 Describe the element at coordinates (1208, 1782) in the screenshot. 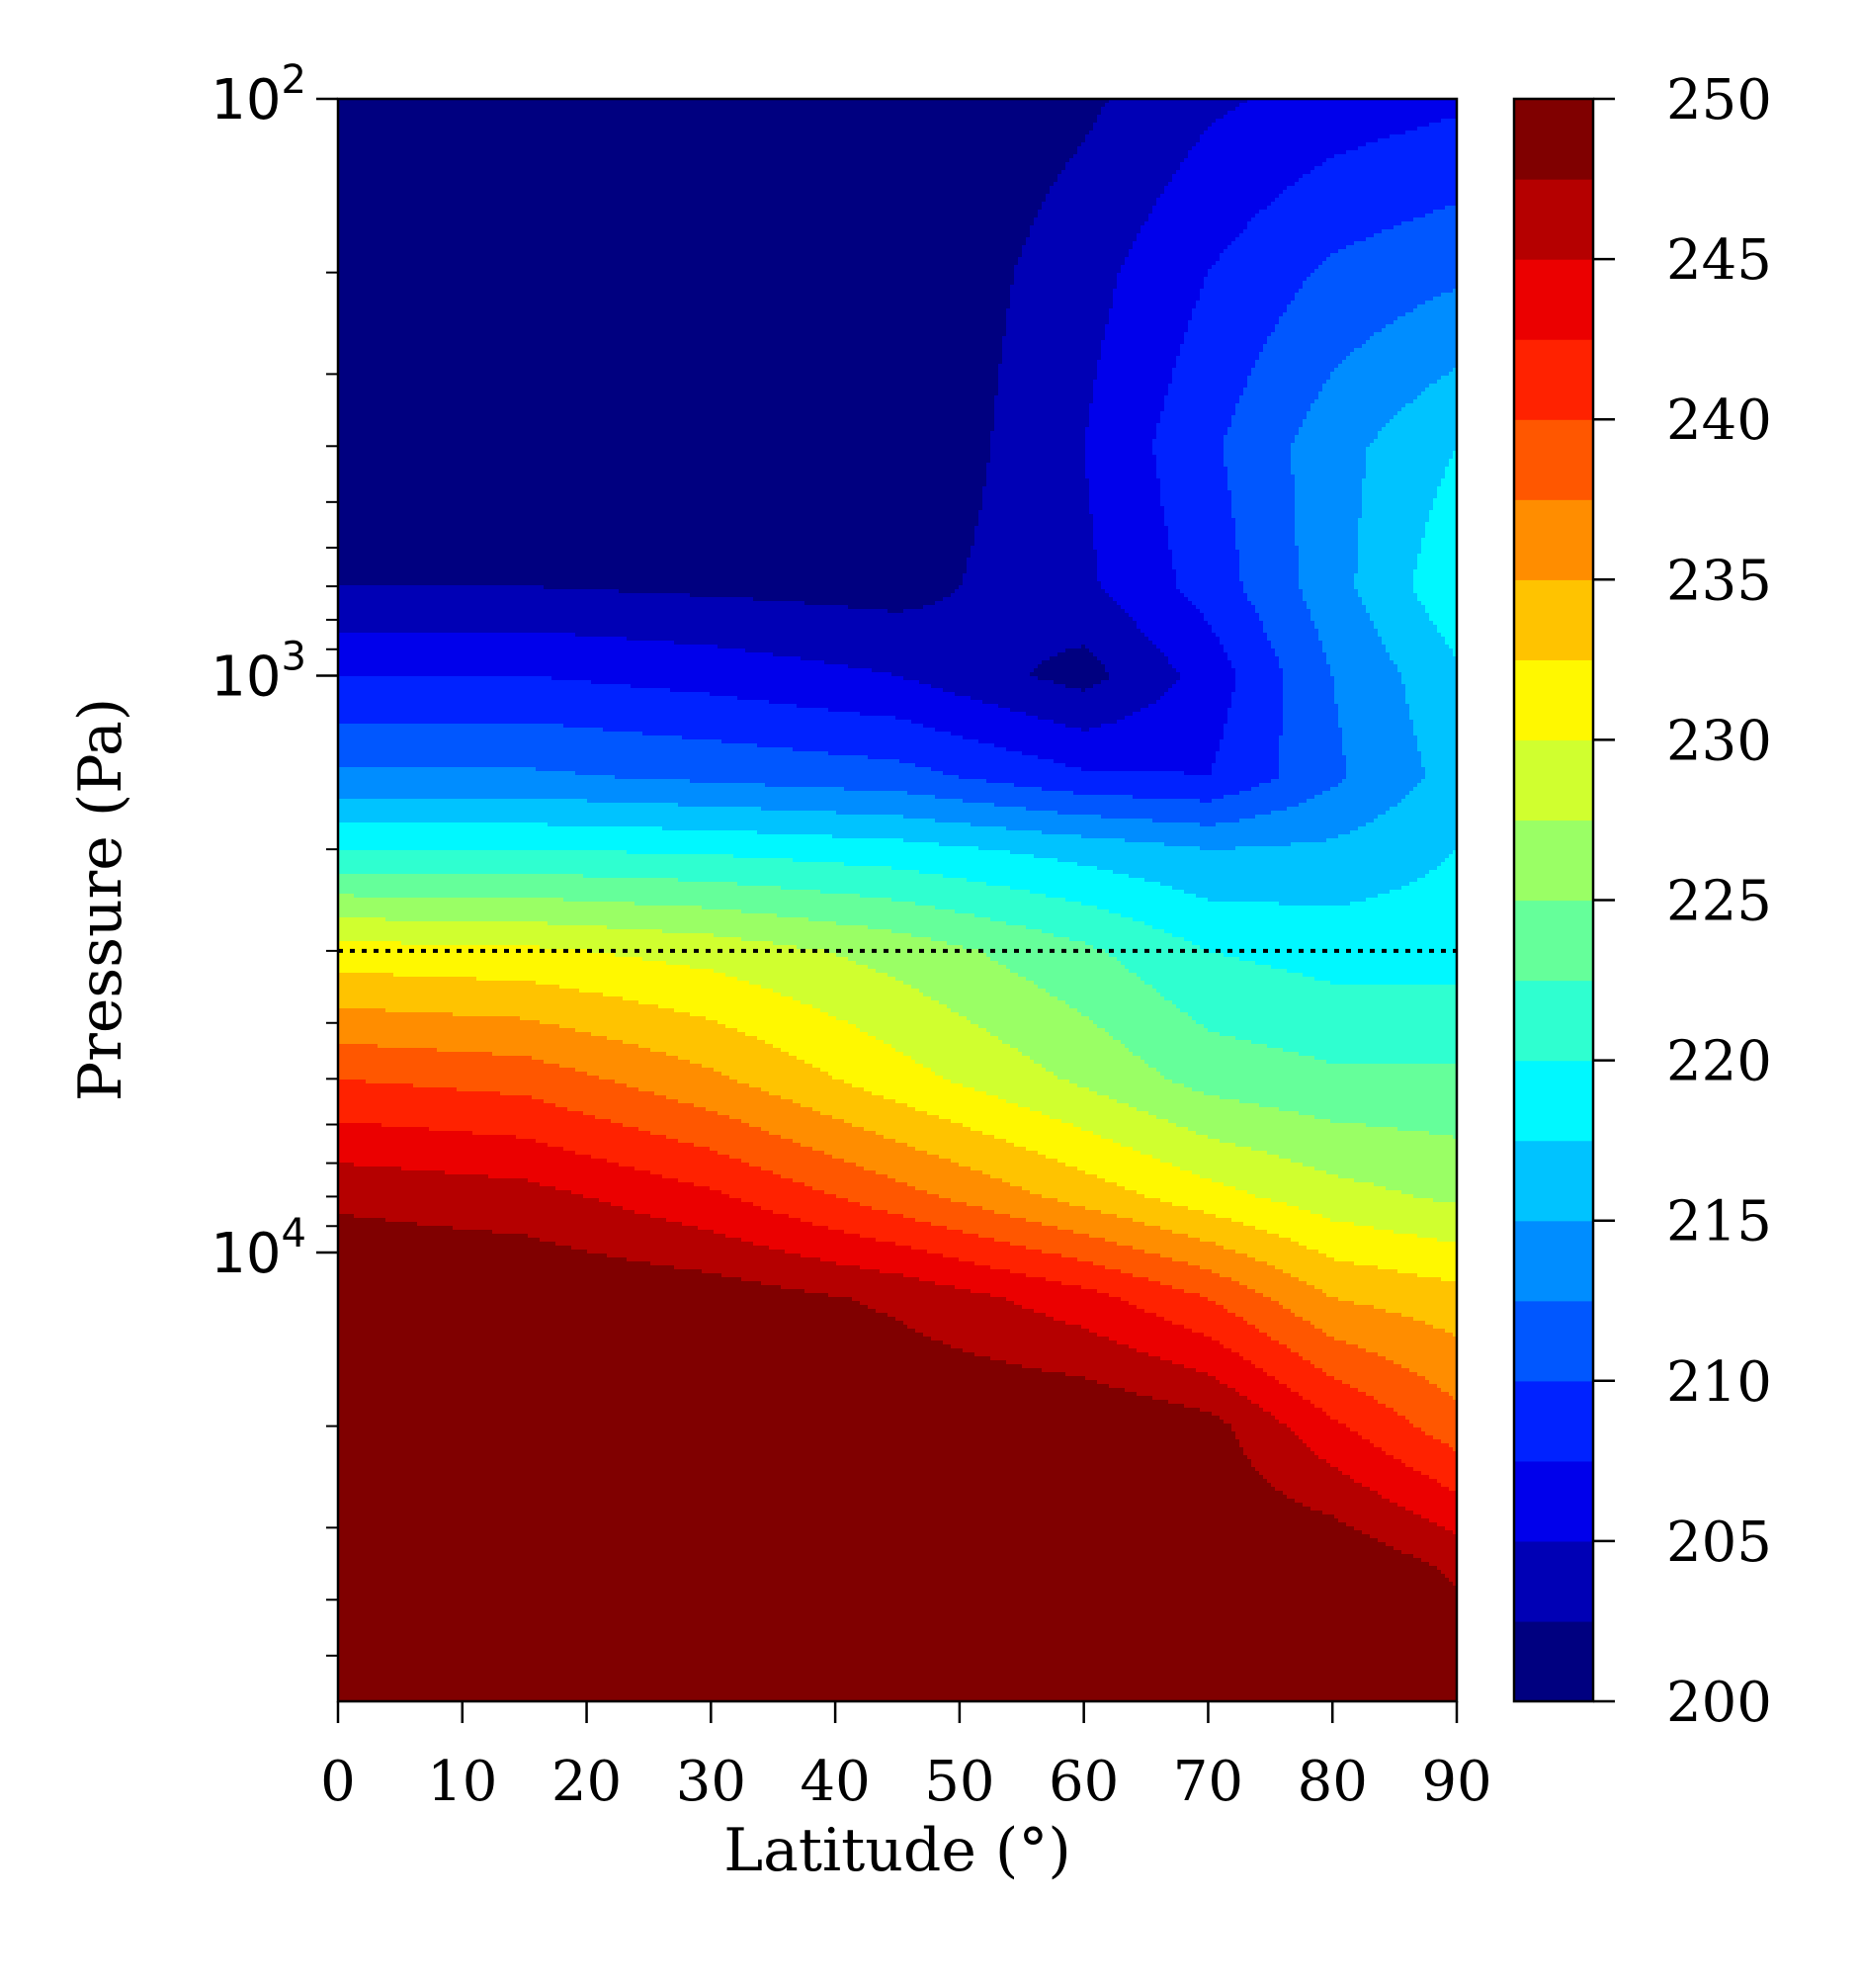

I see `x-tick-label: 70` at that location.